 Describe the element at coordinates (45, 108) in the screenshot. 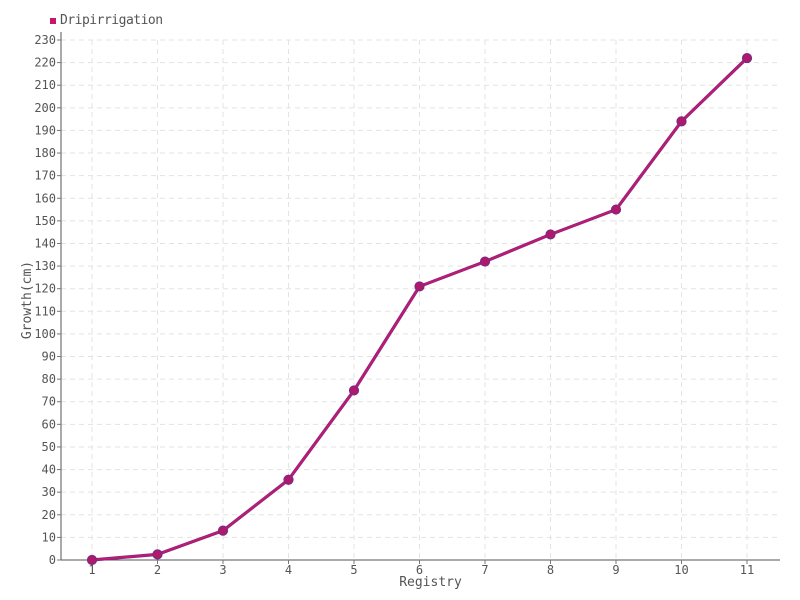

I see `y-tick-label: 200` at that location.